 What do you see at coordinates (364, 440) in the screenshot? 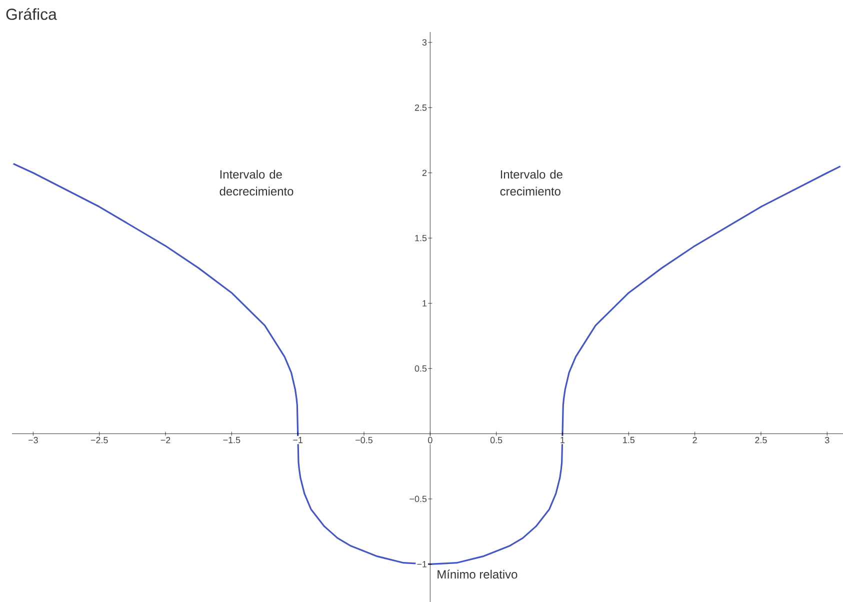
I see `x-tick-label: −0.5` at bounding box center [364, 440].